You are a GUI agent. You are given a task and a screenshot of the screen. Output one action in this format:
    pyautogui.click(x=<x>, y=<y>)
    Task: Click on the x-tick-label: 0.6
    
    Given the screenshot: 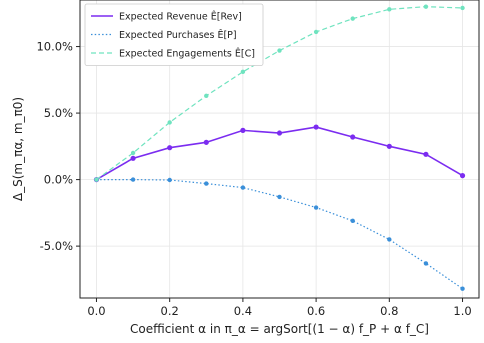 What is the action you would take?
    pyautogui.click(x=316, y=311)
    